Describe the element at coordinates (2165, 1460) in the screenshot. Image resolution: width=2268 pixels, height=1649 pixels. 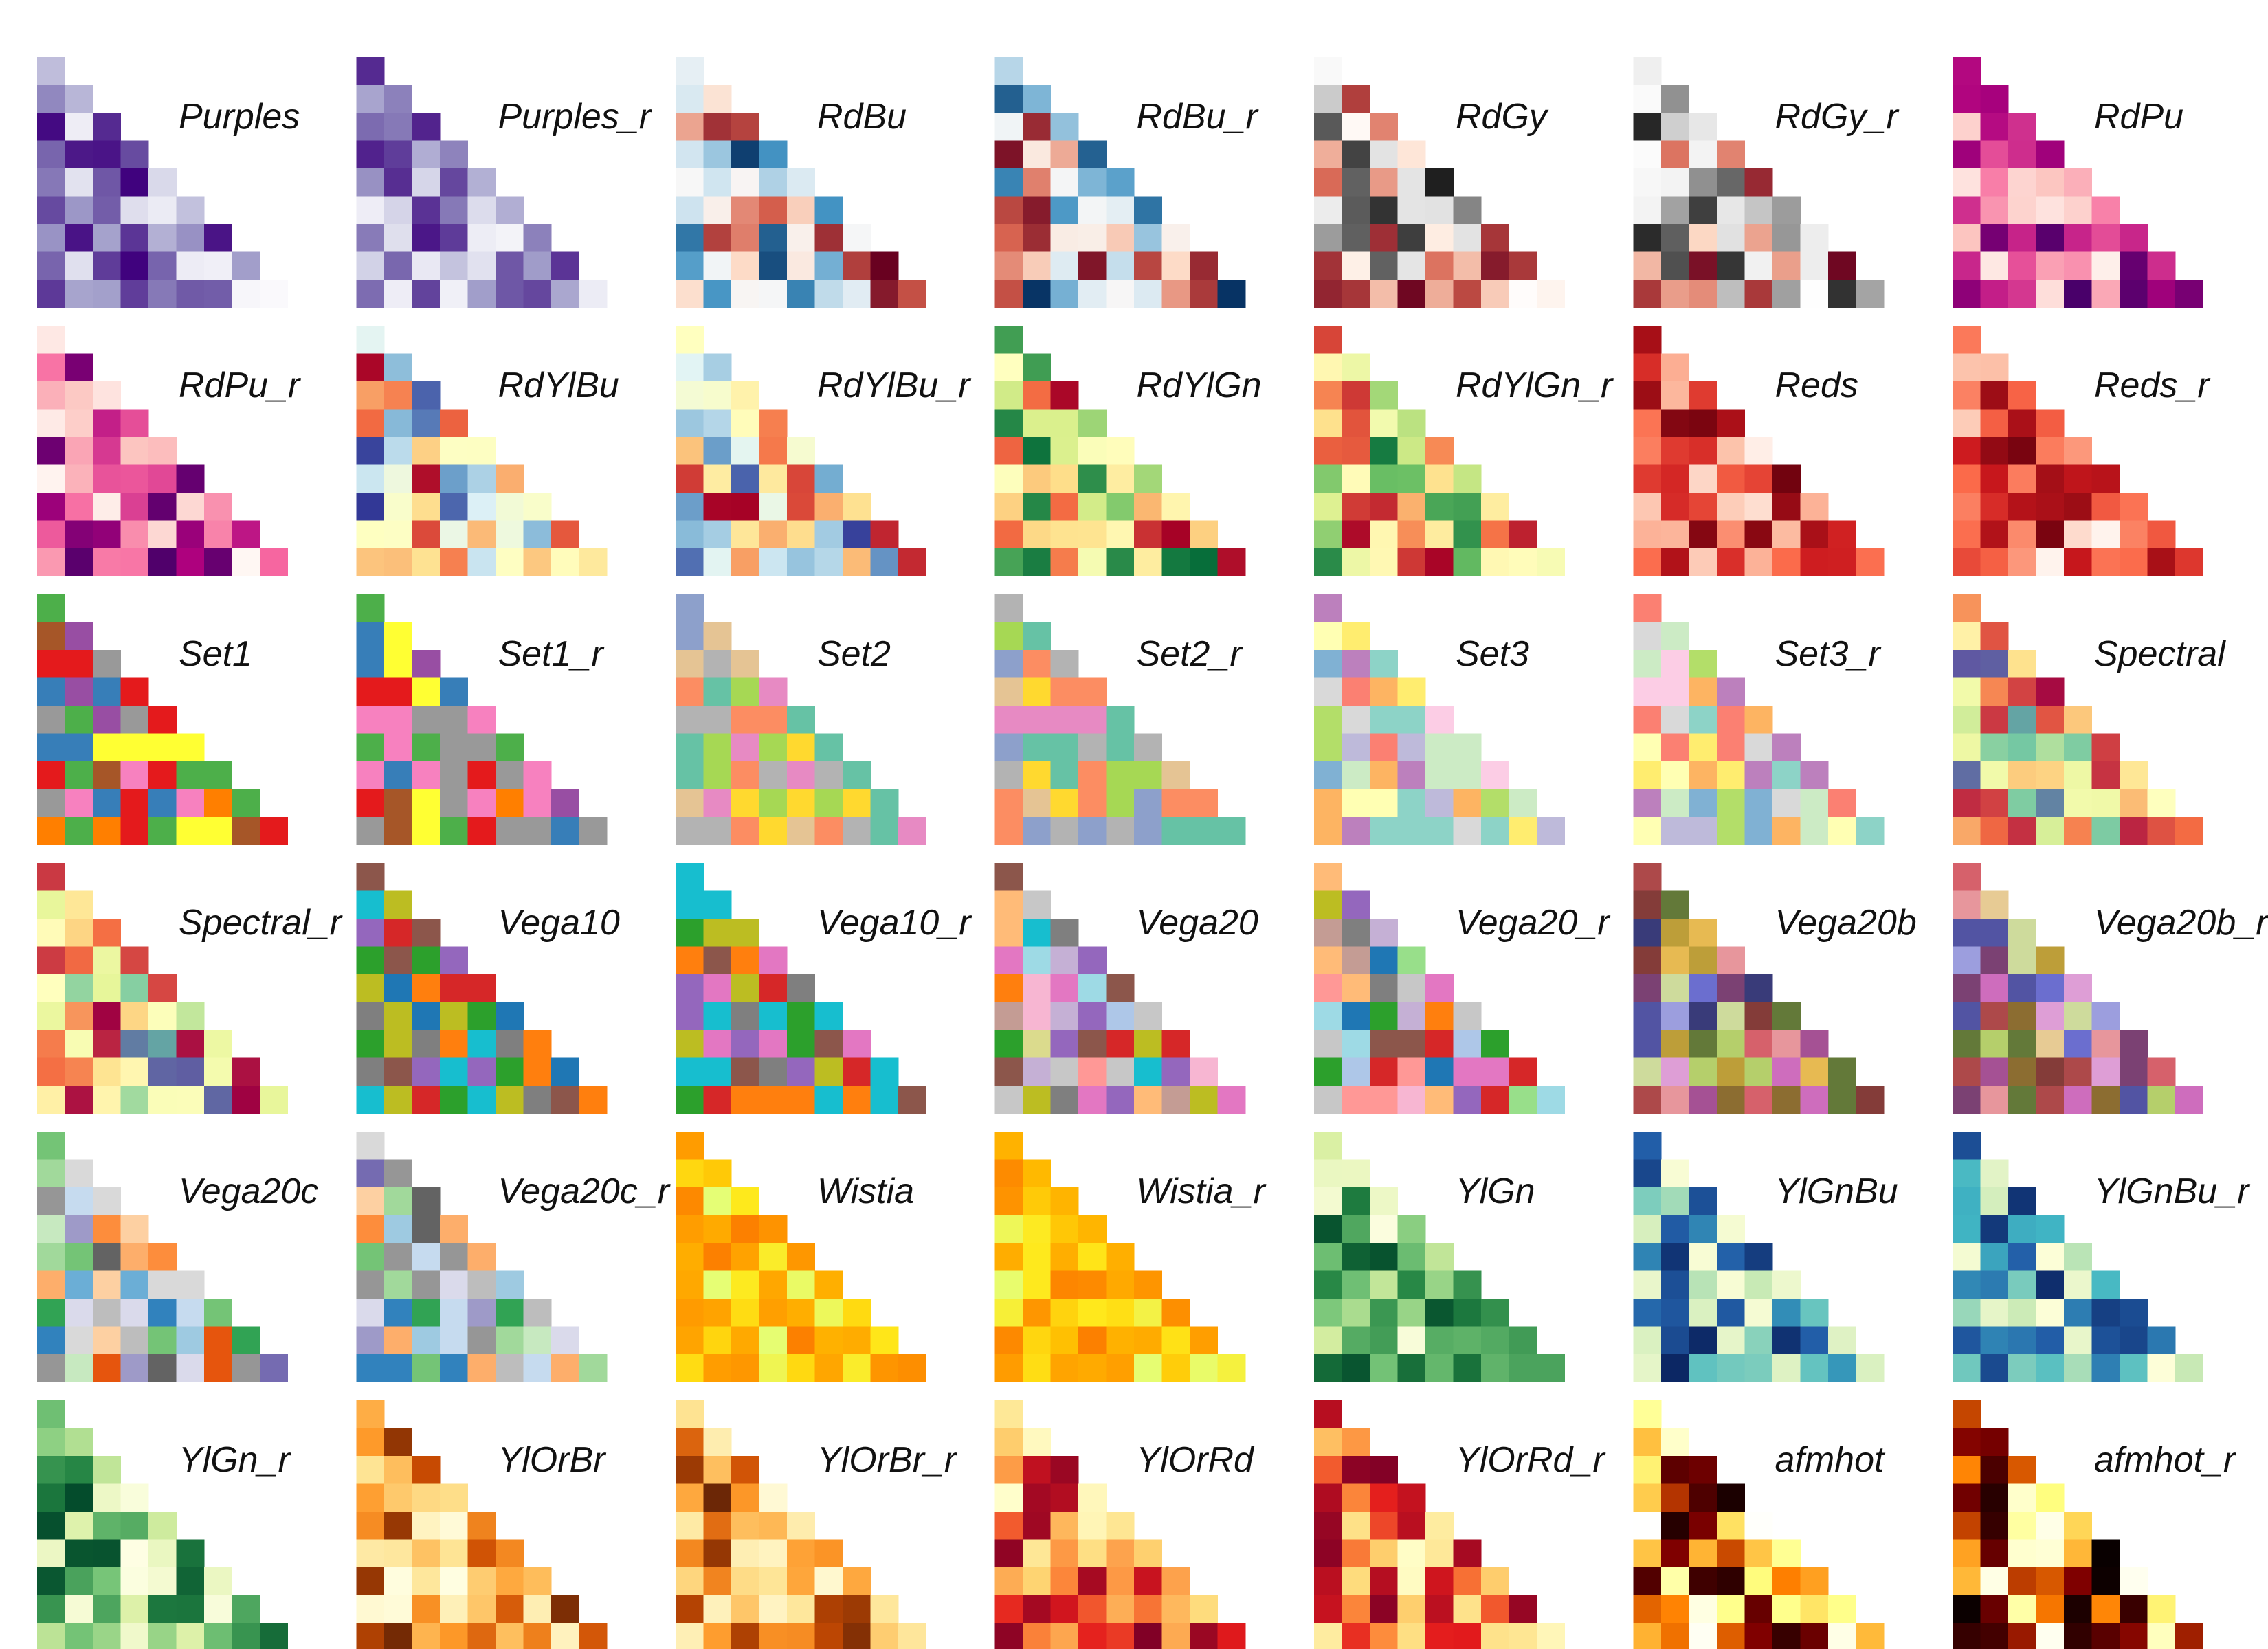
I see `colormap-name-label: afmhot_r` at that location.